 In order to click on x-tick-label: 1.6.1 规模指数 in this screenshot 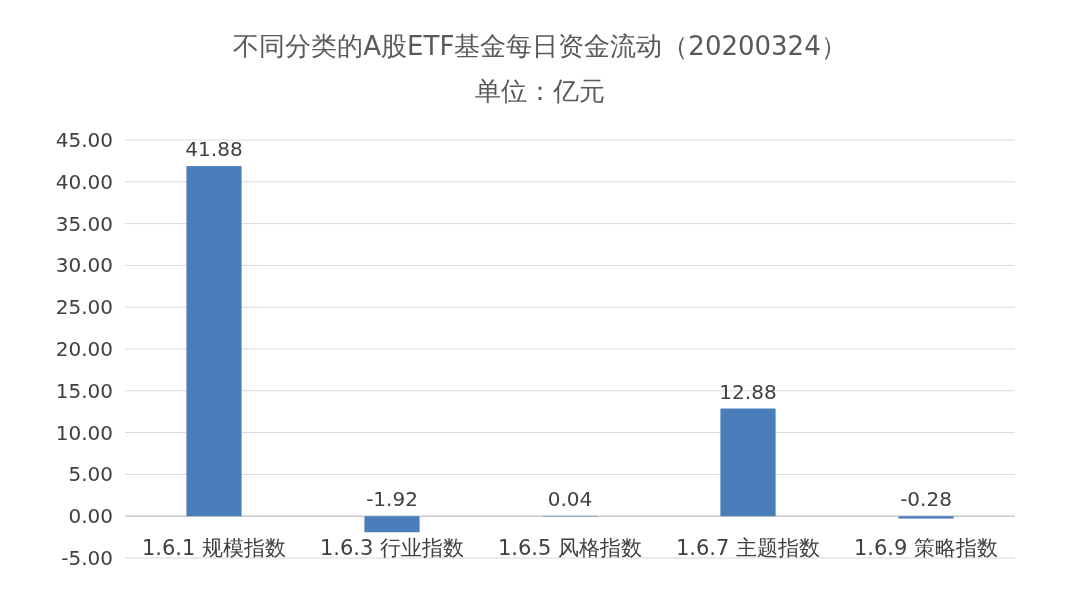, I will do `click(214, 548)`.